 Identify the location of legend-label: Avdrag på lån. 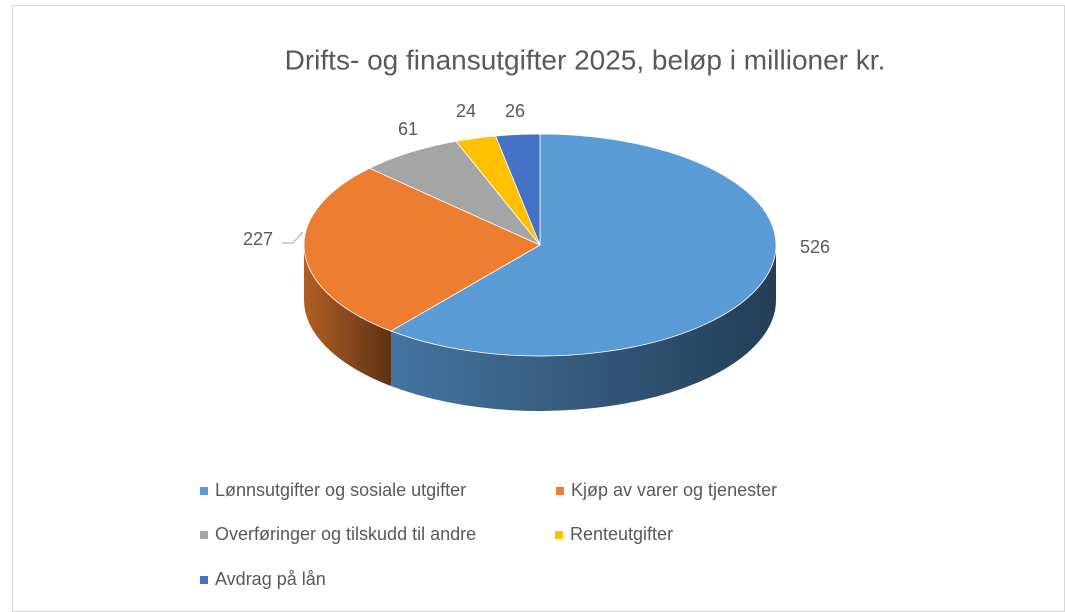
(270, 579).